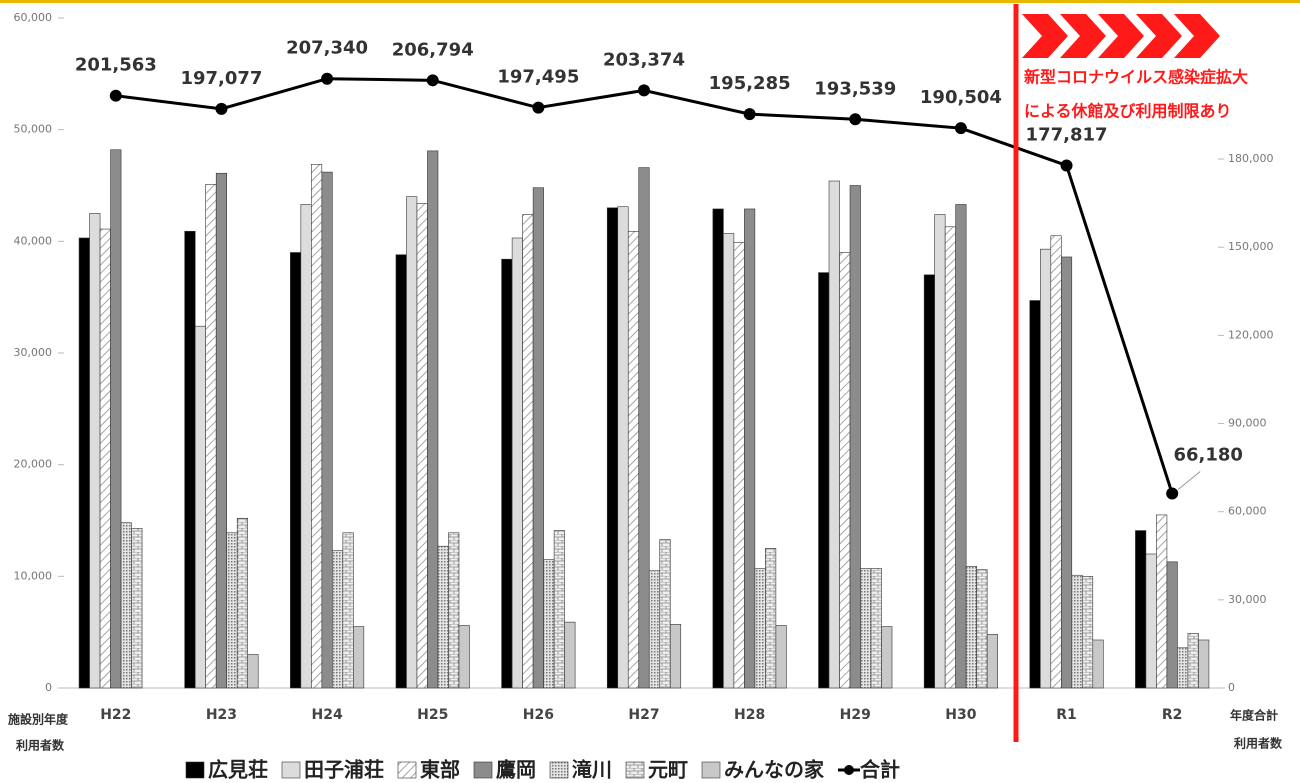  What do you see at coordinates (1207, 455) in the screenshot?
I see `data-label: 66,180` at bounding box center [1207, 455].